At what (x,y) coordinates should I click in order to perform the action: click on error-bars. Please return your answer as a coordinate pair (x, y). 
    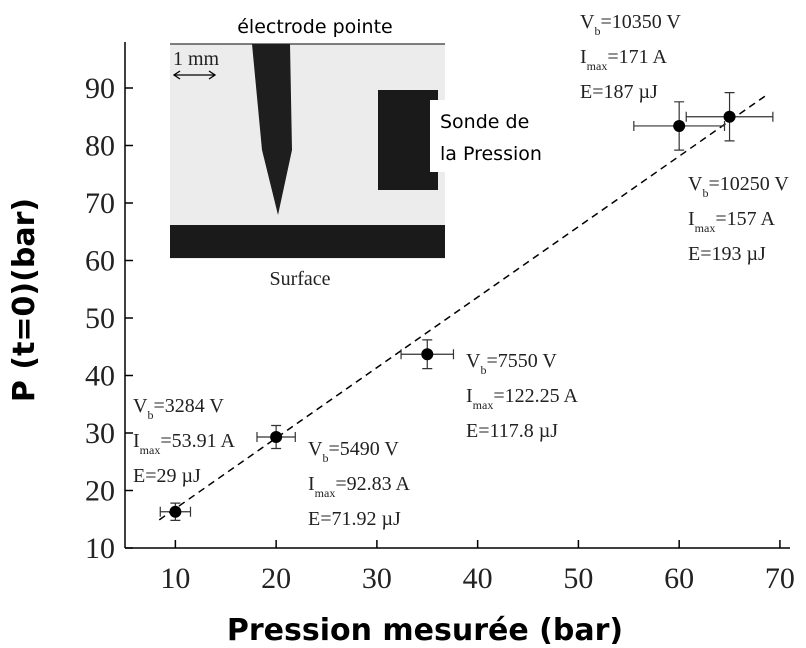
    Looking at the image, I should click on (679, 126).